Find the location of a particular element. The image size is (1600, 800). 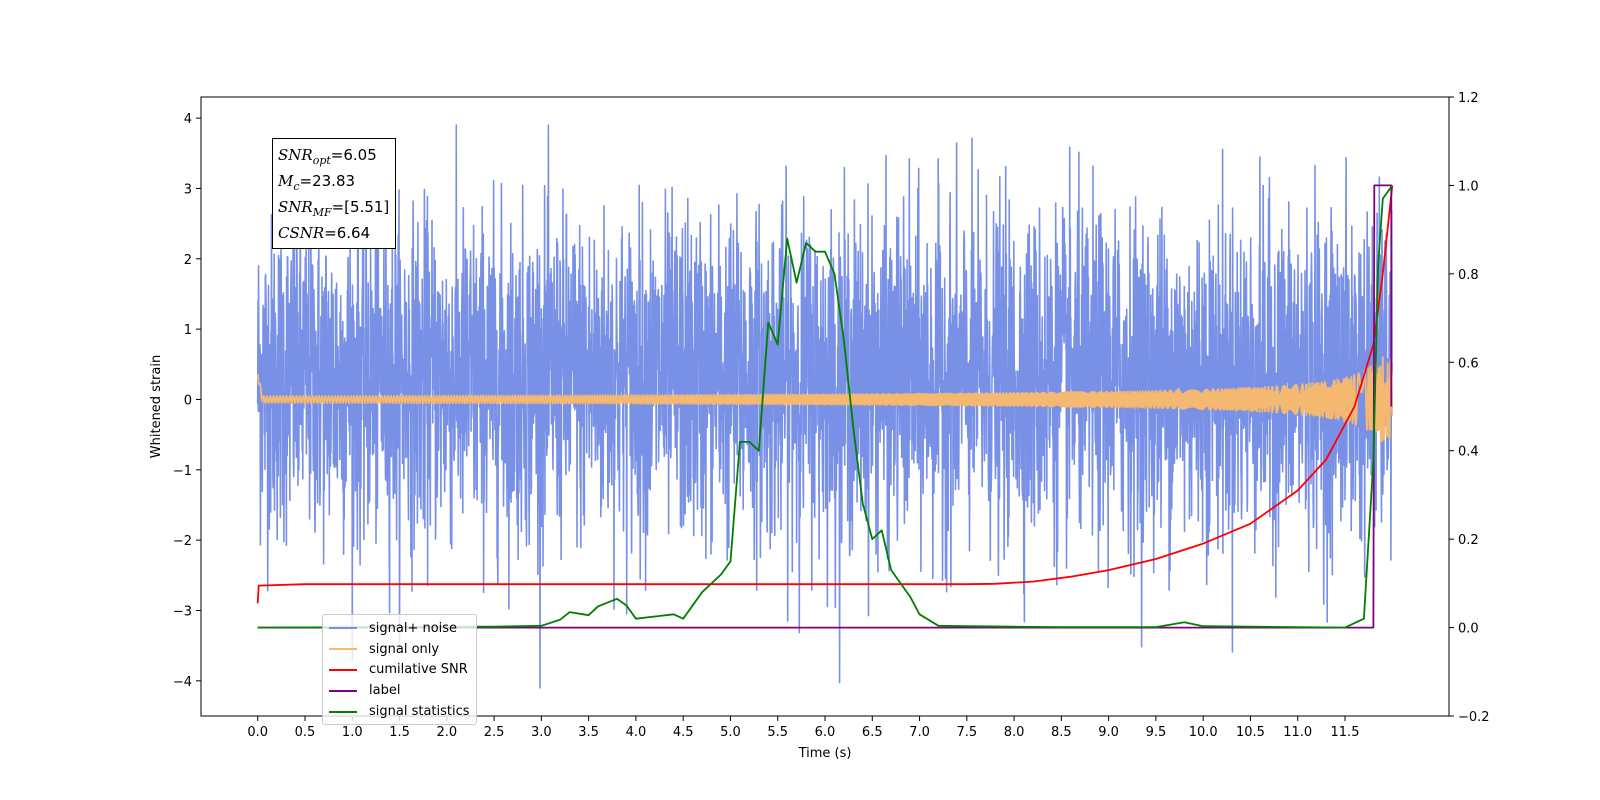

legend-label: signal+ noise is located at coordinates (413, 628).